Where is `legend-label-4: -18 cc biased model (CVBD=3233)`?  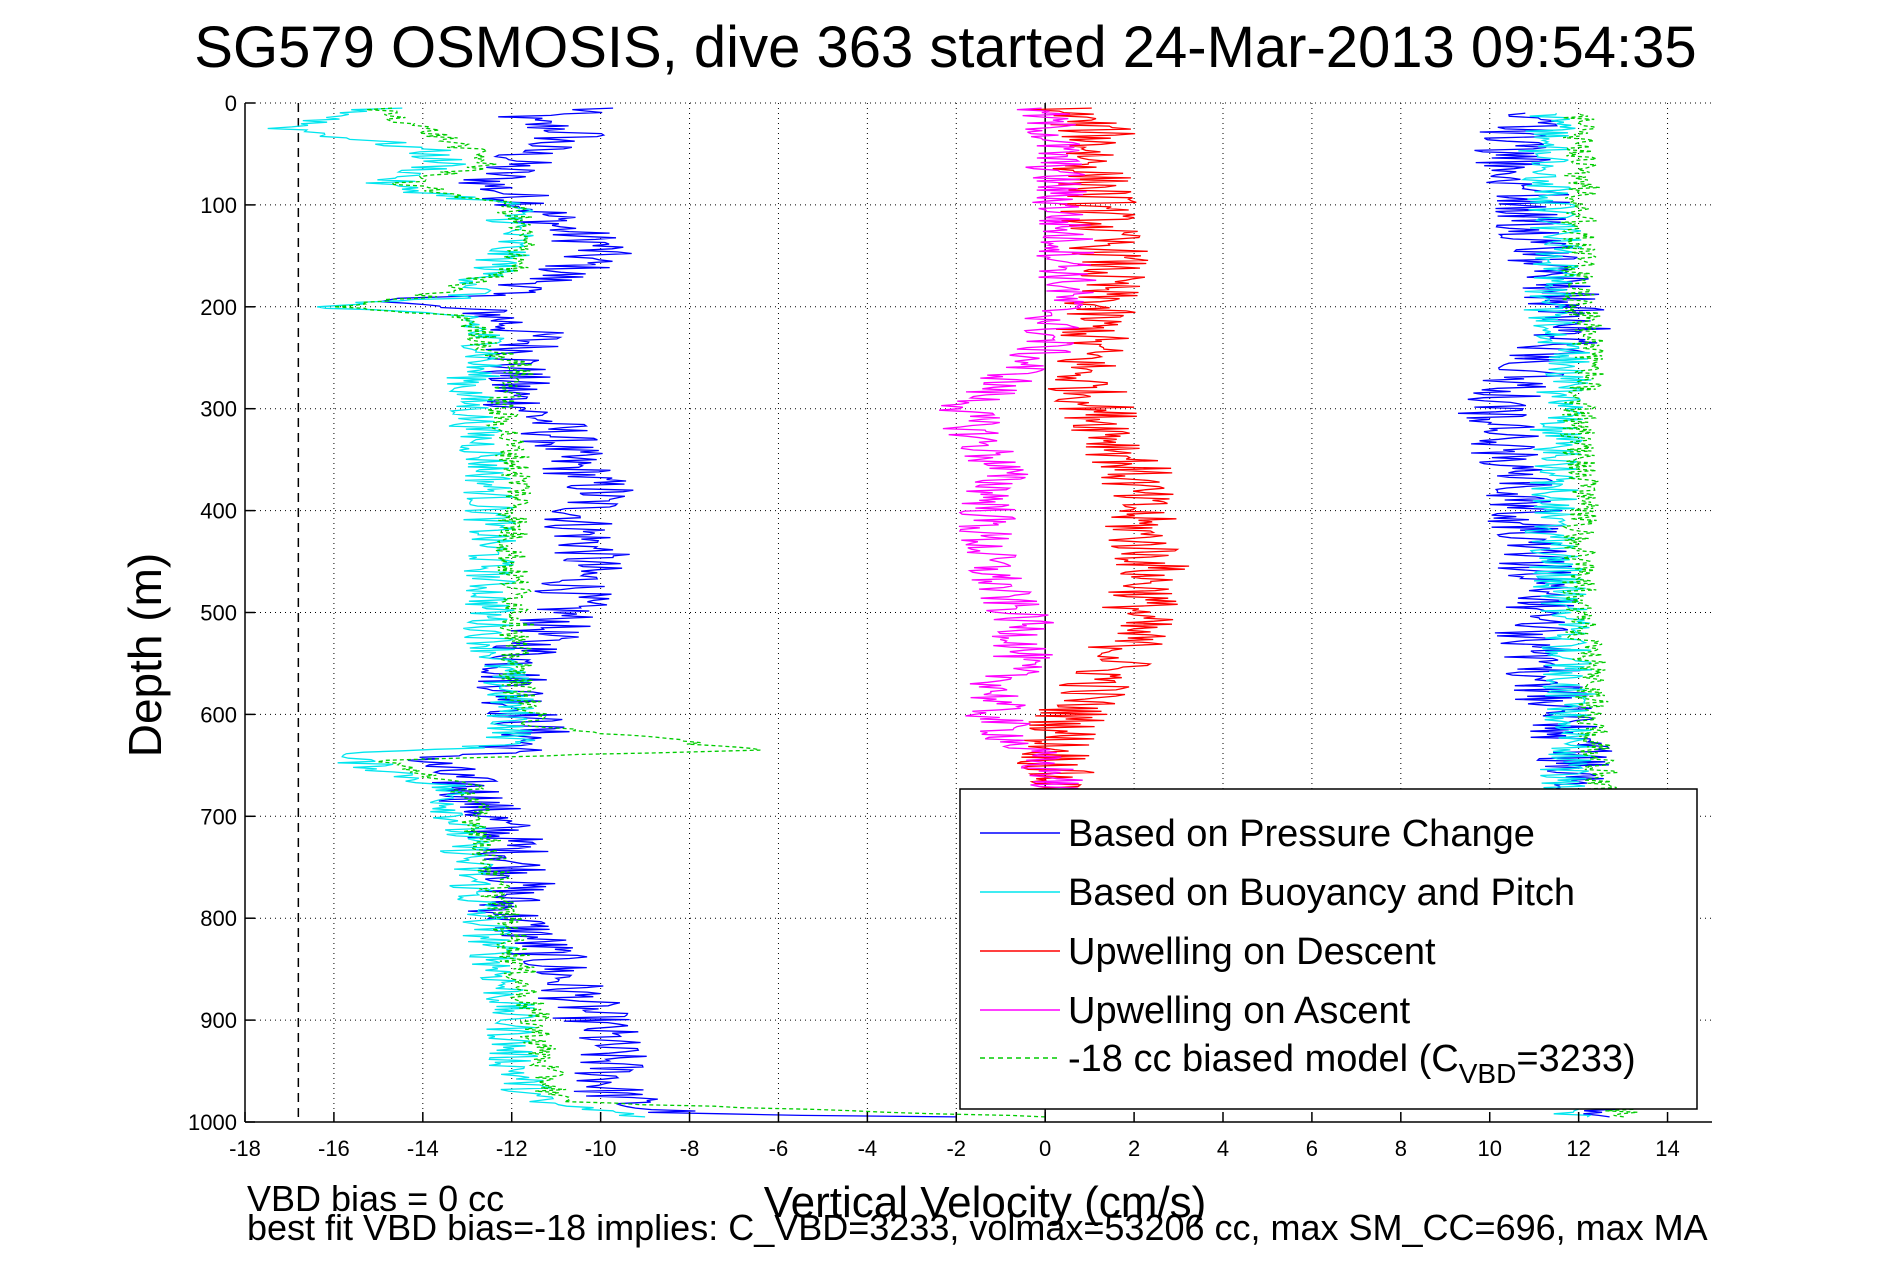
legend-label-4: -18 cc biased model (CVBD=3233) is located at coordinates (1352, 1063).